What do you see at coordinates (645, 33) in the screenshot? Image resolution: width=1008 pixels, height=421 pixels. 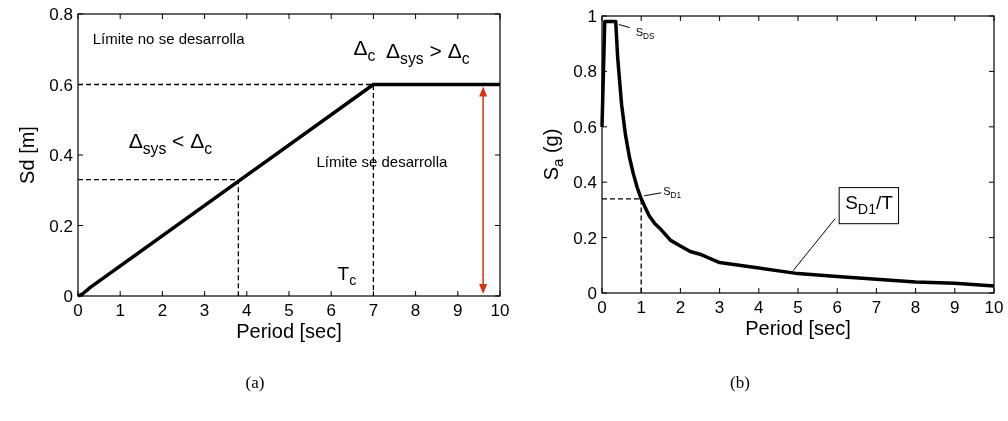 I see `annotation: S$_{DS}$` at bounding box center [645, 33].